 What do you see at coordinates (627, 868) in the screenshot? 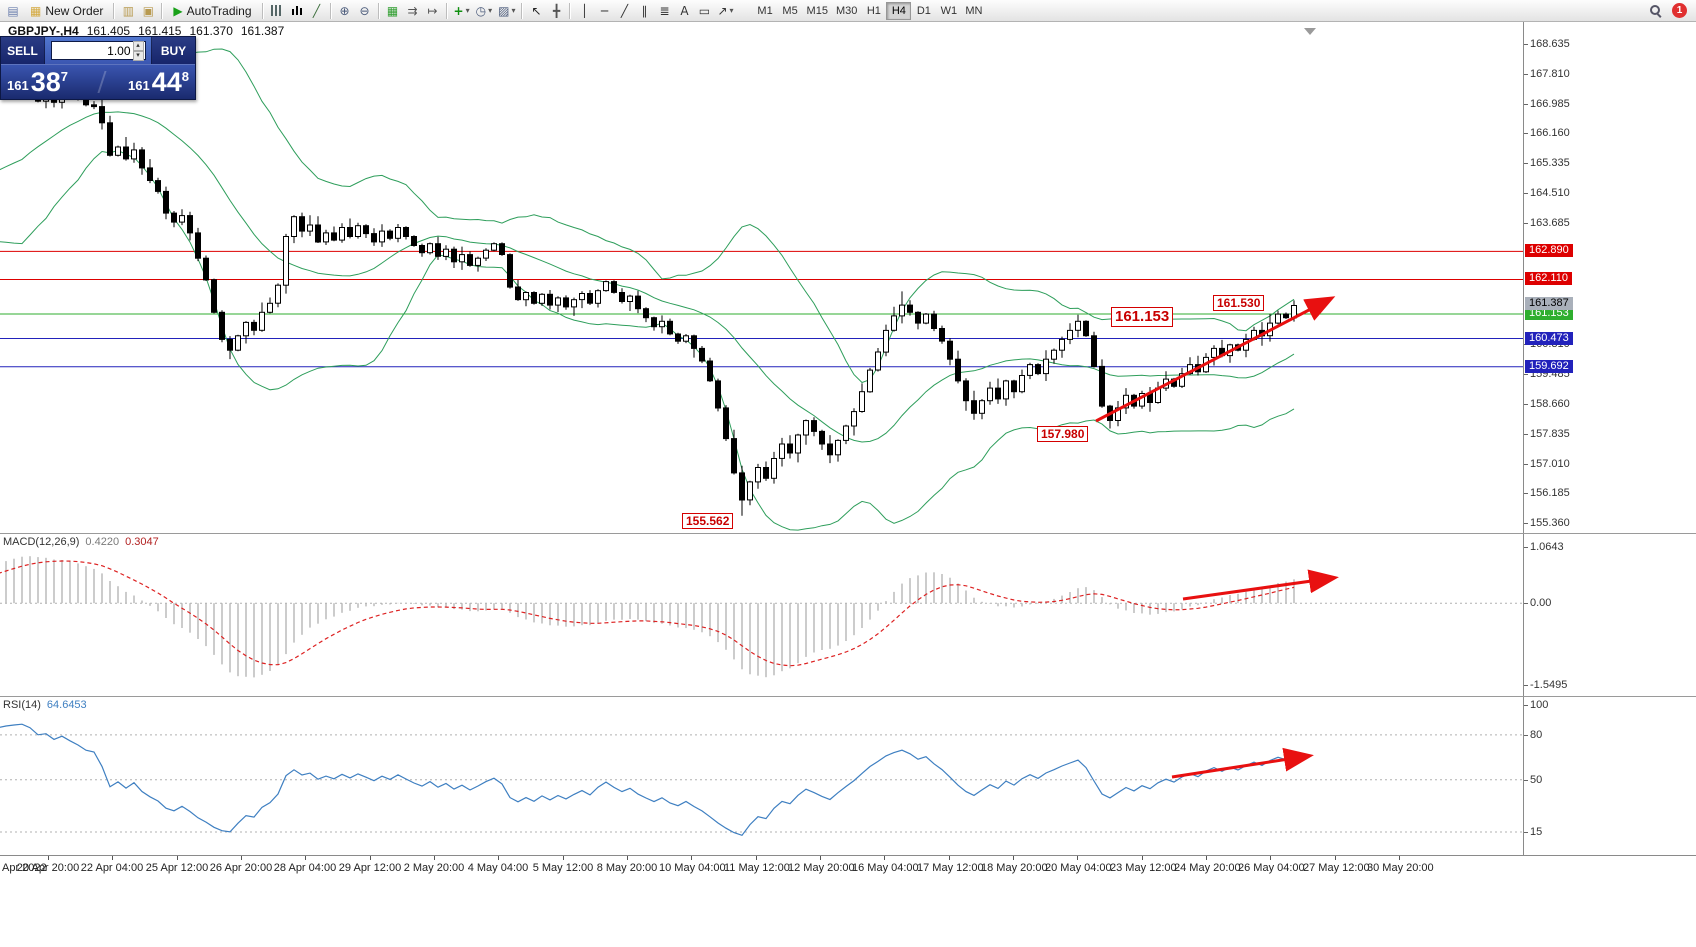
I see `time-axis-label: 8 May 20:00` at bounding box center [627, 868].